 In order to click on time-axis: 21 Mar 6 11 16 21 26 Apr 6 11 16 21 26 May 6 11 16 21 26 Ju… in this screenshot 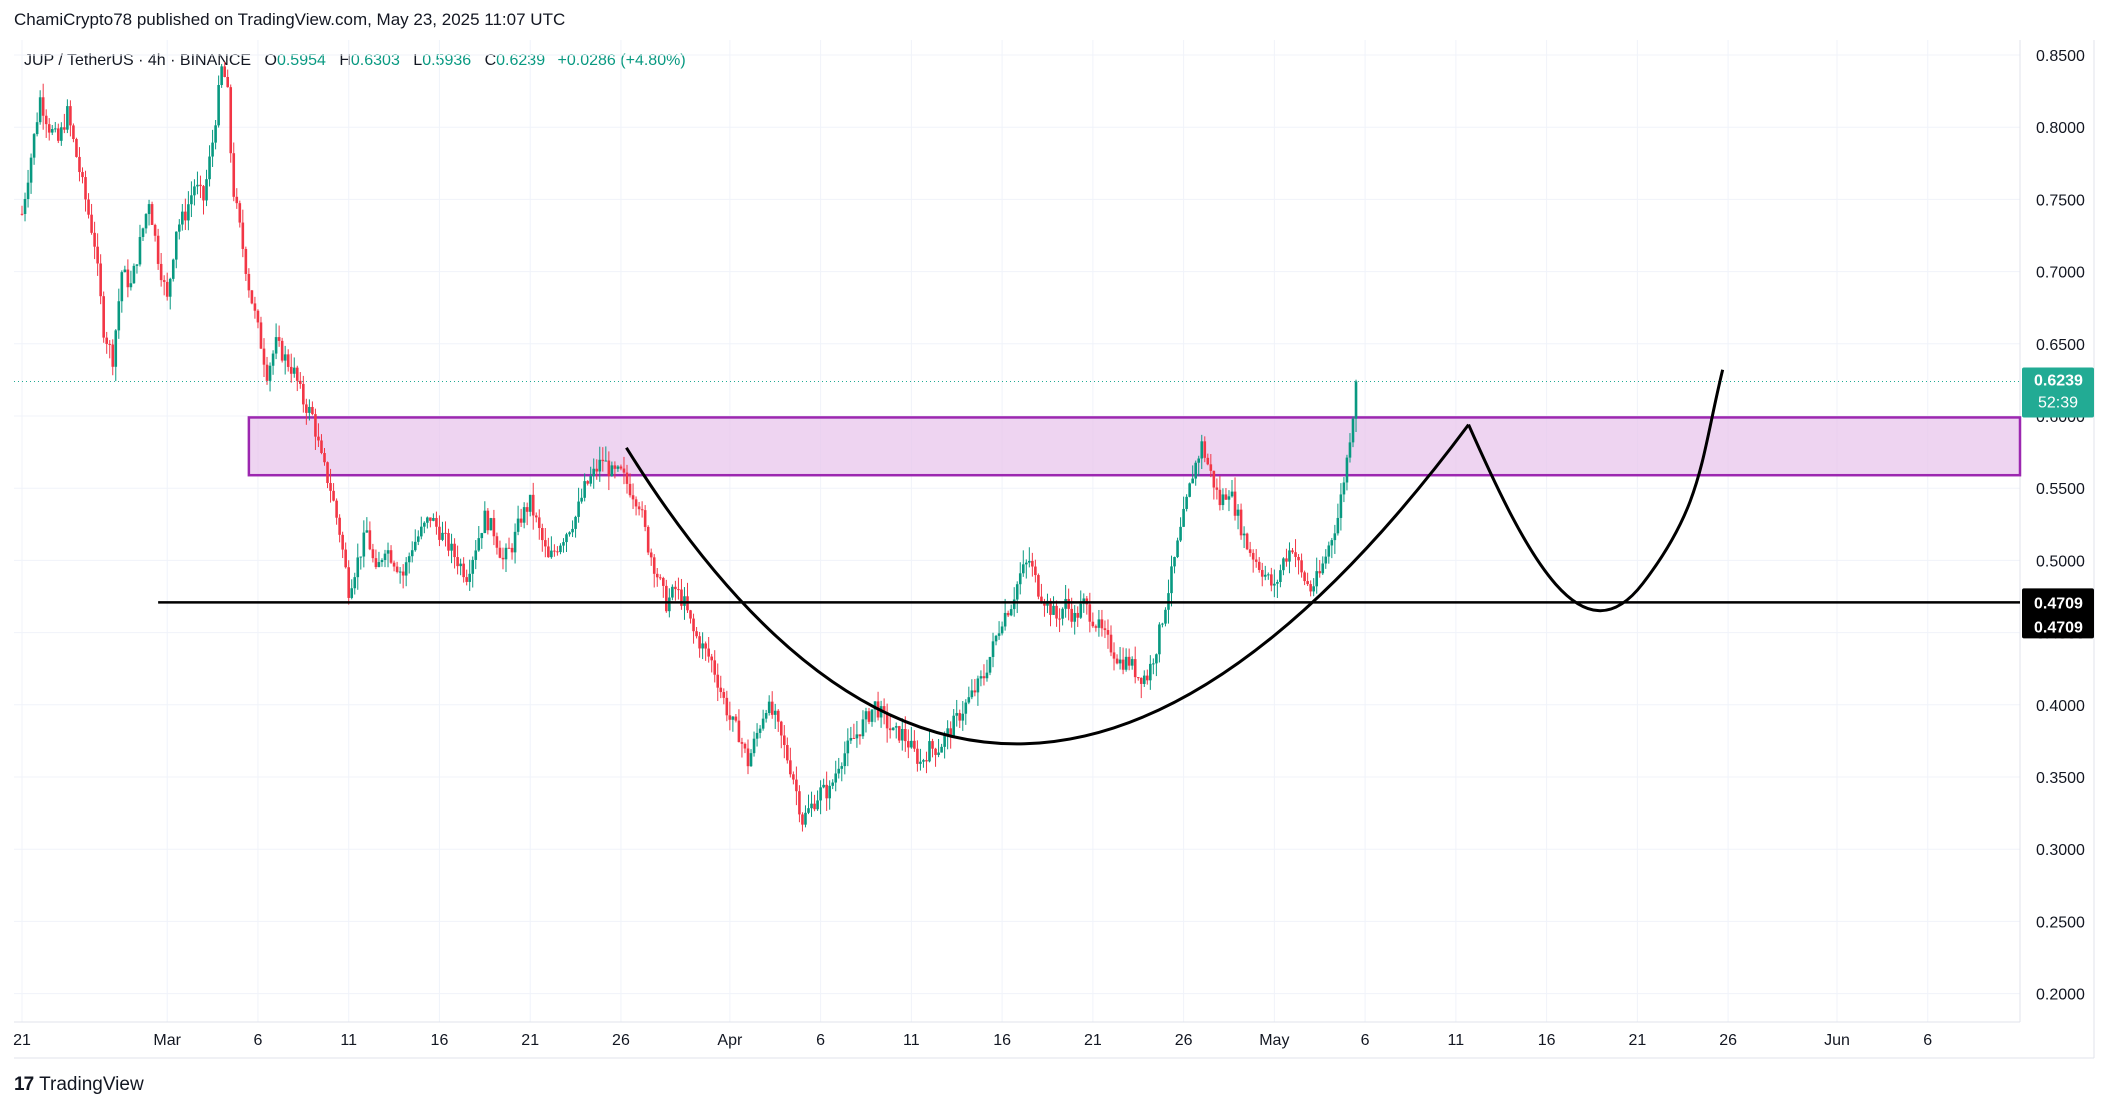, I will do `click(972, 1040)`.